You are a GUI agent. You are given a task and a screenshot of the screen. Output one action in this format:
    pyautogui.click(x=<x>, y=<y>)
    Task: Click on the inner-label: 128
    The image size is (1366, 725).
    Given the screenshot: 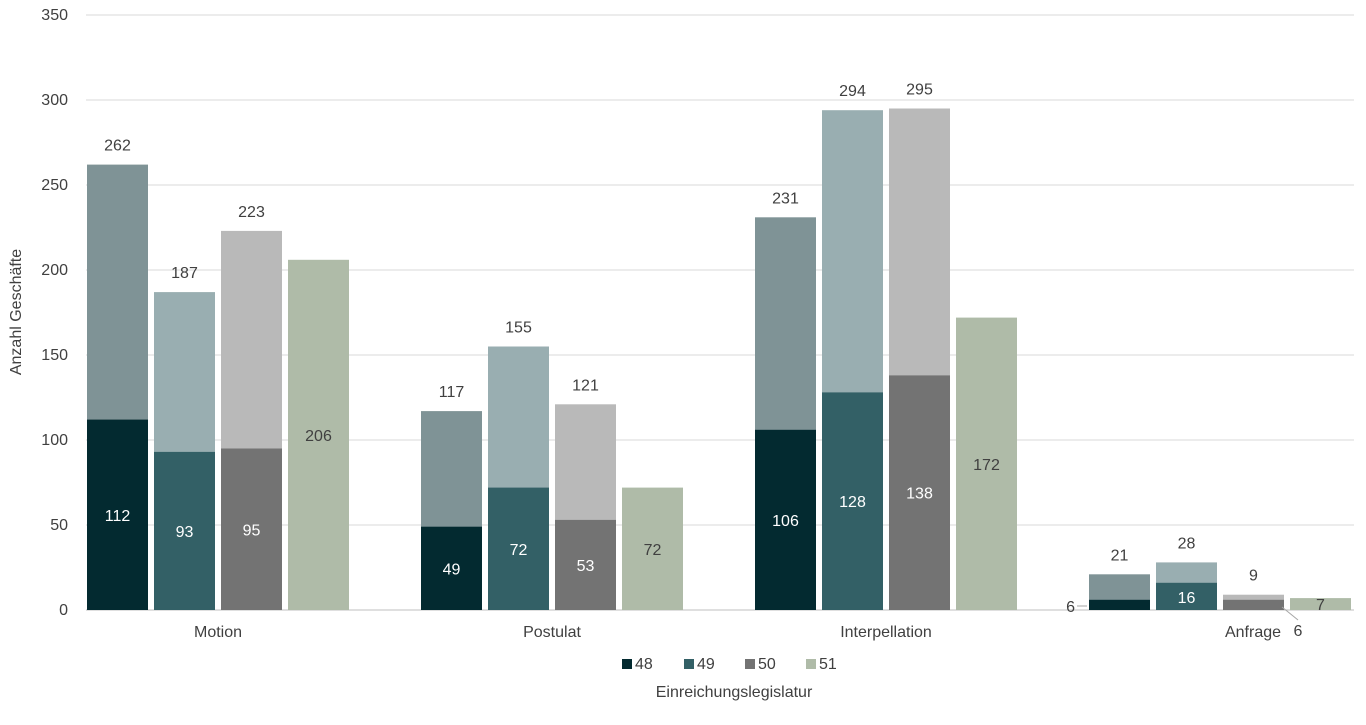 What is the action you would take?
    pyautogui.click(x=852, y=502)
    